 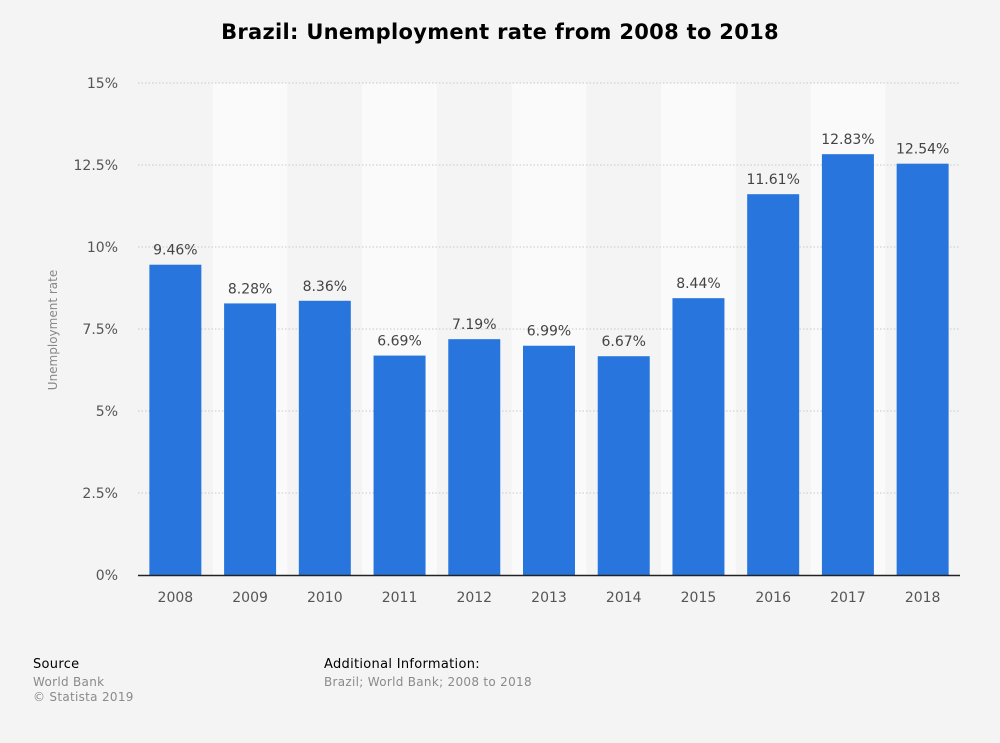 What do you see at coordinates (175, 251) in the screenshot?
I see `data-label: 9.46%` at bounding box center [175, 251].